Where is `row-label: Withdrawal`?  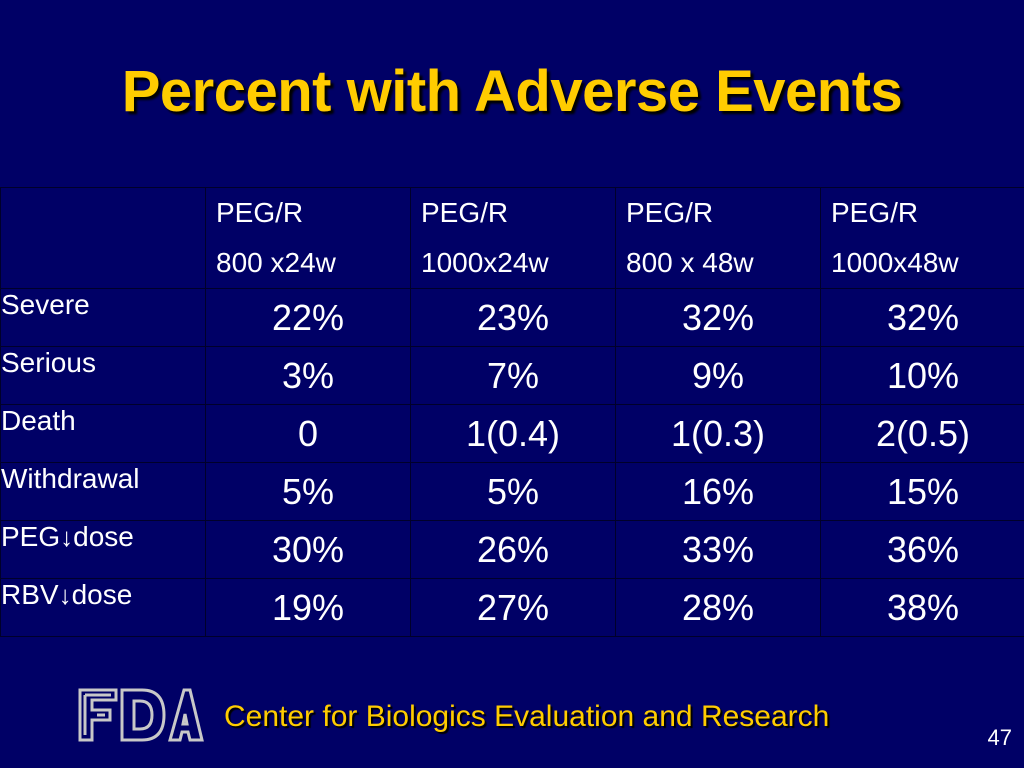
row-label: Withdrawal is located at coordinates (103, 491).